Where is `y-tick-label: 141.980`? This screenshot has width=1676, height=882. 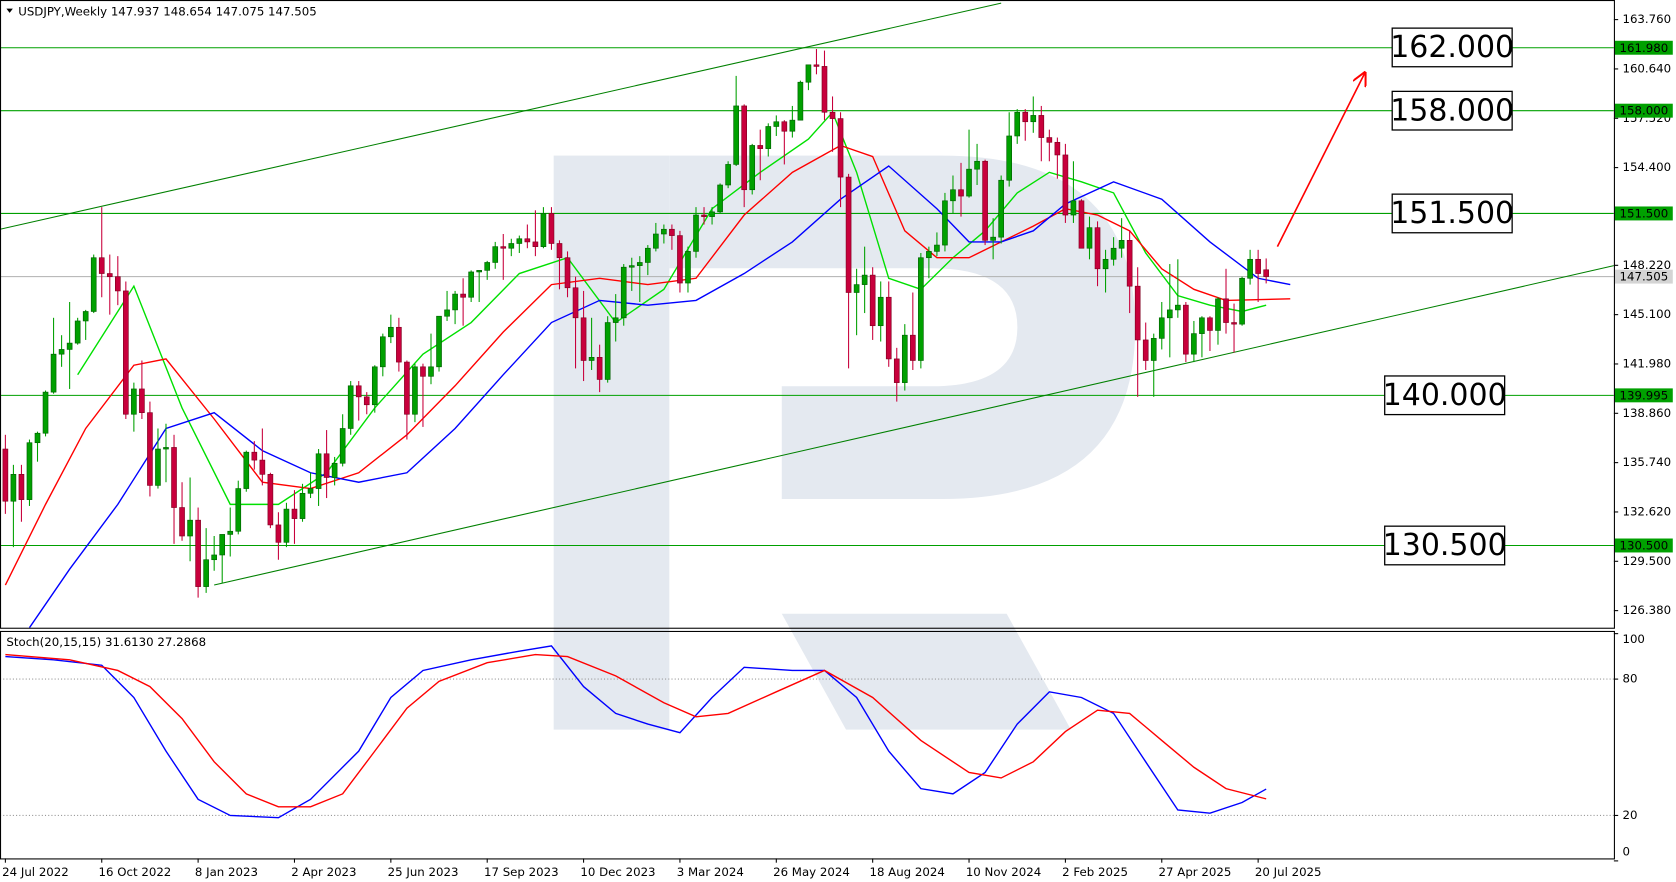
y-tick-label: 141.980 is located at coordinates (1646, 363).